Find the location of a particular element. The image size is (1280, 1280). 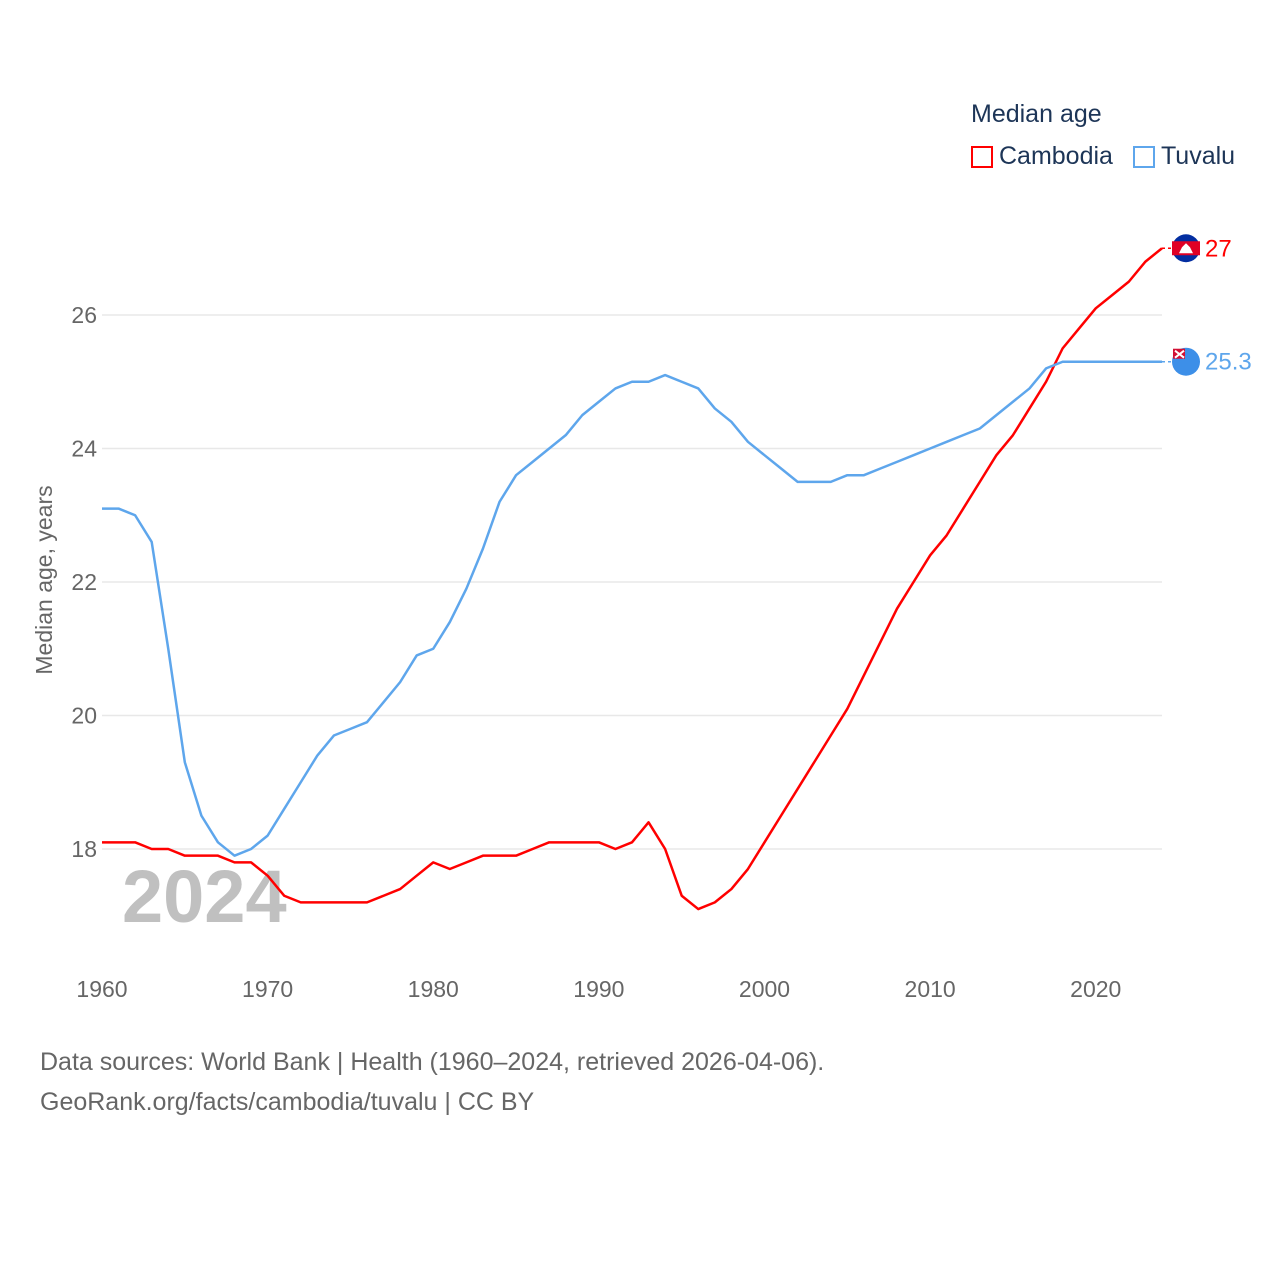

y-tick-label: 24 is located at coordinates (84, 449).